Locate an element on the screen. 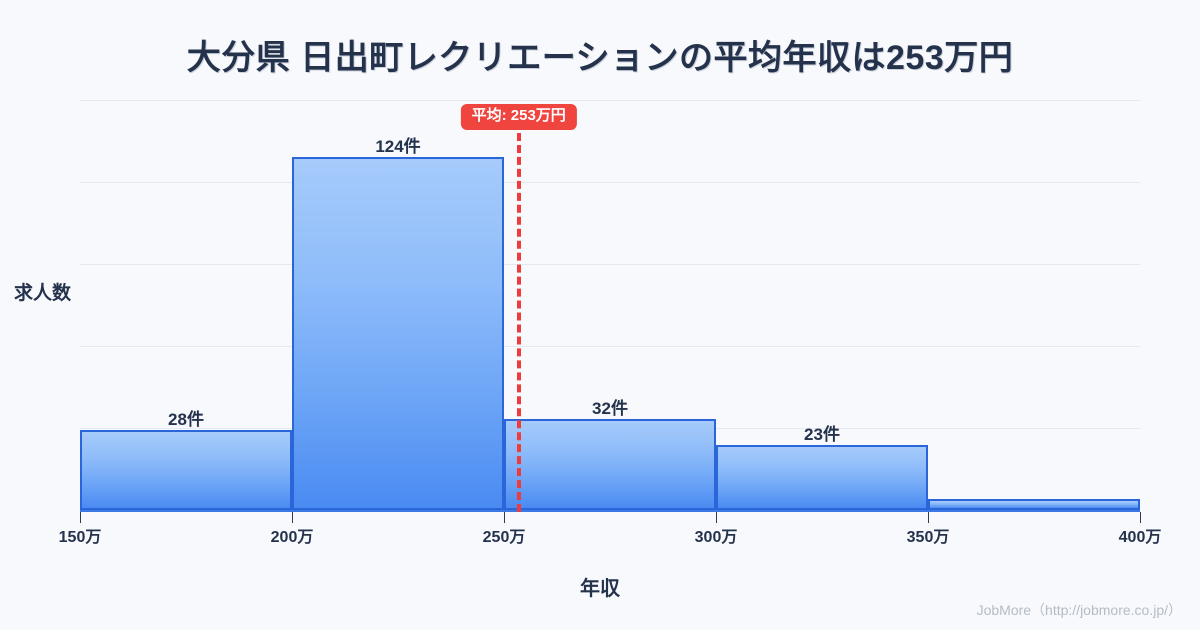 This screenshot has width=1200, height=630. x-axis-line is located at coordinates (610, 511).